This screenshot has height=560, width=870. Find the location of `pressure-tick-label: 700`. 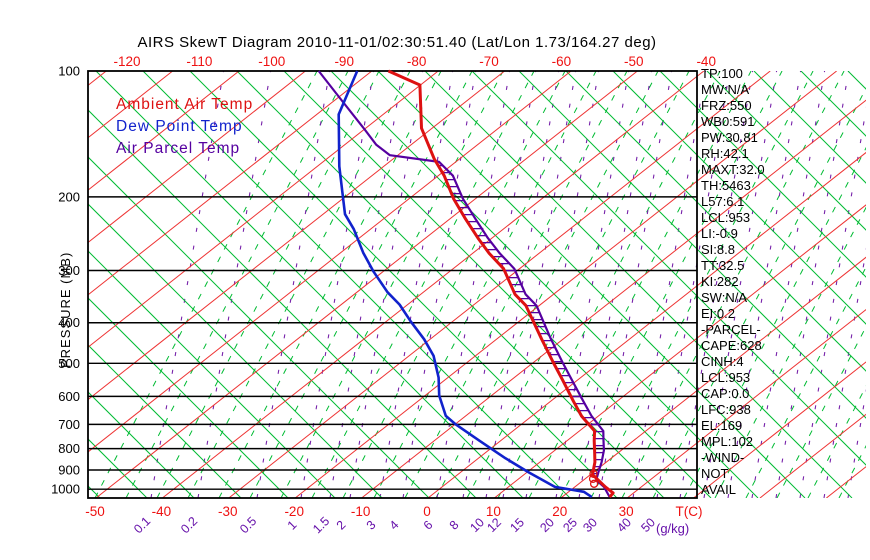

pressure-tick-label: 700 is located at coordinates (69, 424).